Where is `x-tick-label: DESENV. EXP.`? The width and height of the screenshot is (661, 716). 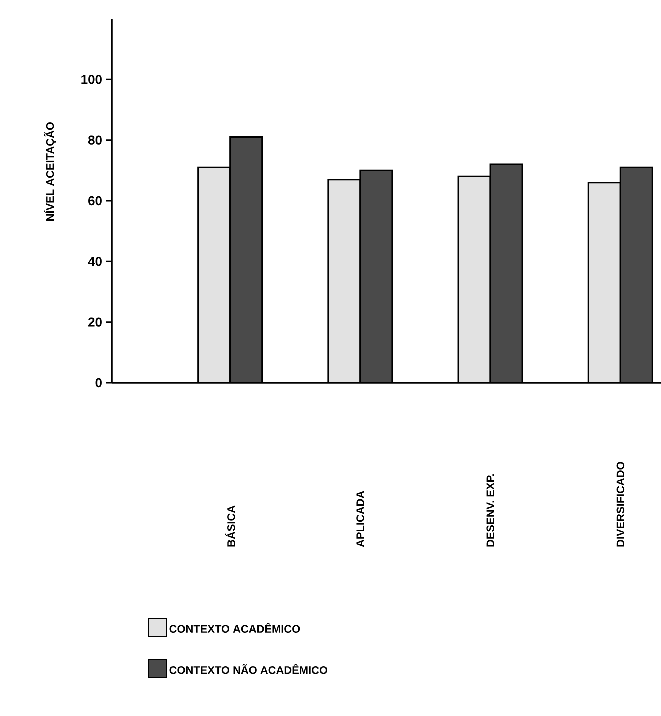
x-tick-label: DESENV. EXP. is located at coordinates (490, 510).